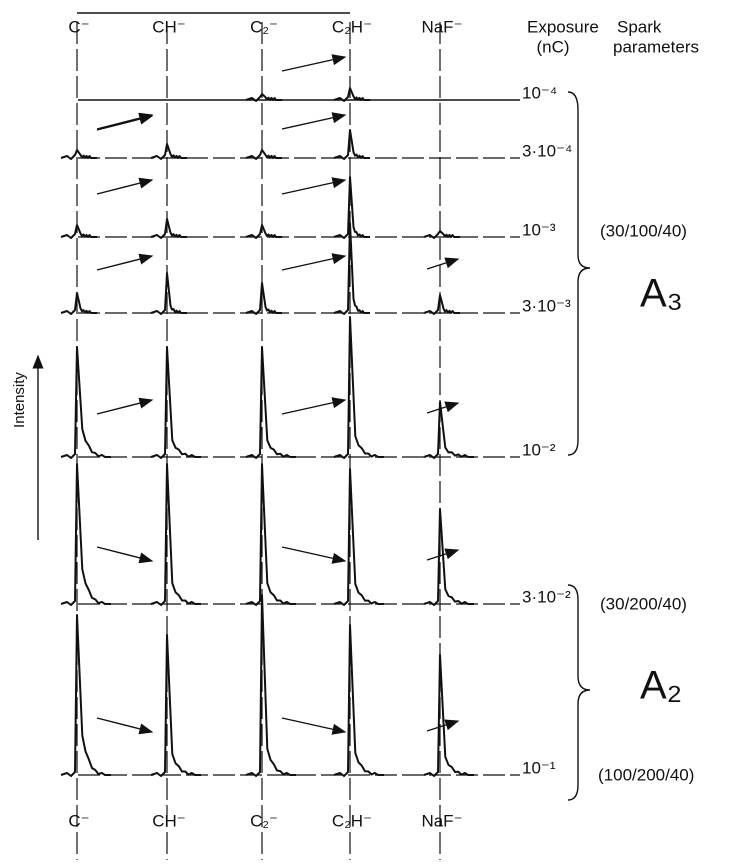 The width and height of the screenshot is (755, 866). I want to click on spark-parameter: (30/100/40), so click(643, 230).